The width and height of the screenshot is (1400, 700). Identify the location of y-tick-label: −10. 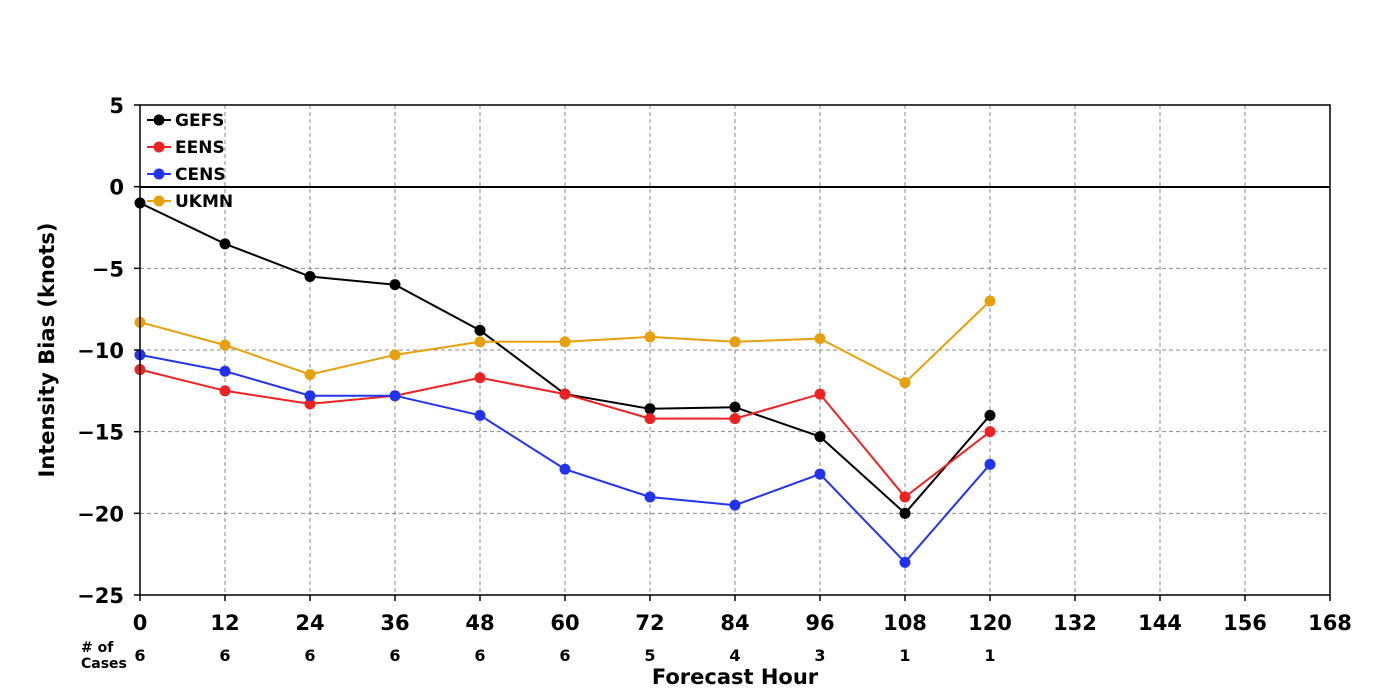
(100, 351).